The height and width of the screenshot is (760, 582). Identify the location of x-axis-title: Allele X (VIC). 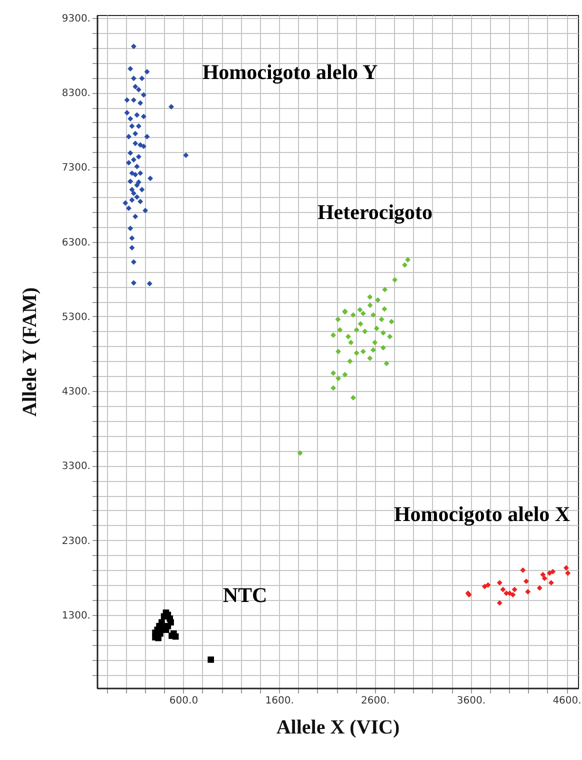
(338, 727).